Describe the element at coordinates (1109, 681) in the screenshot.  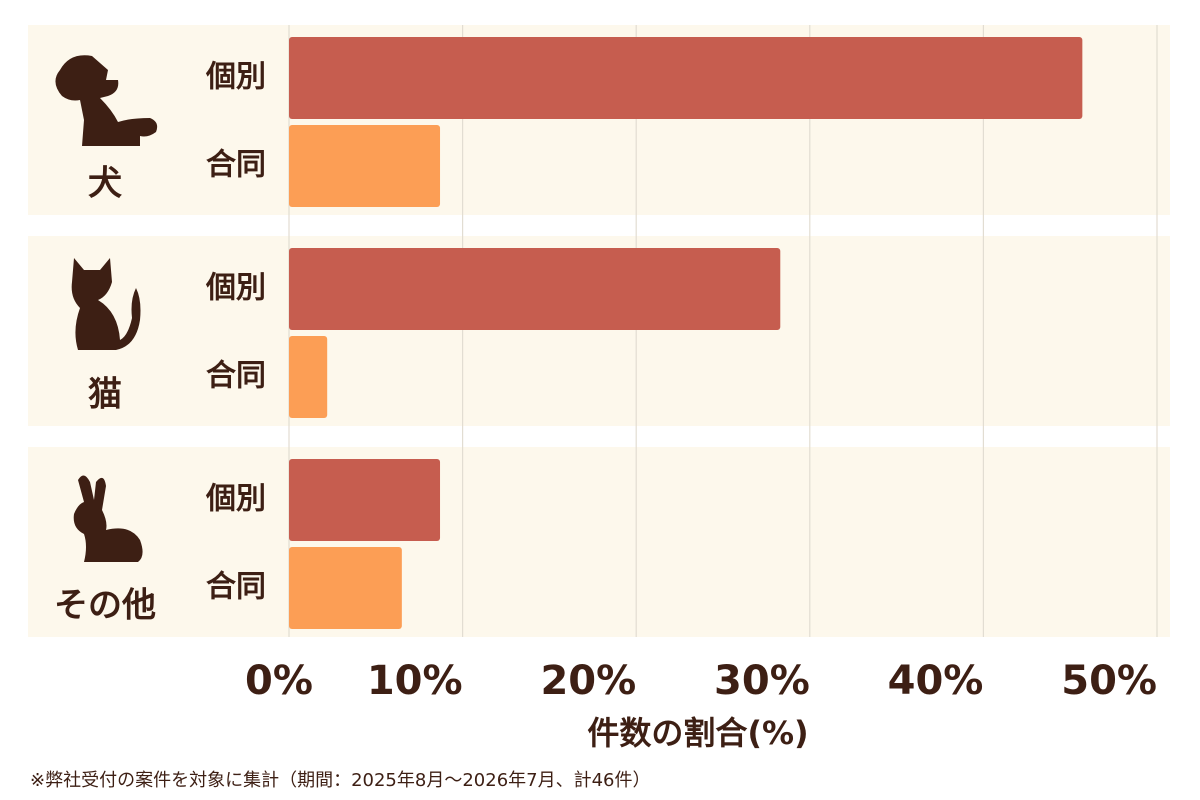
I see `x-tick-label: 50%` at that location.